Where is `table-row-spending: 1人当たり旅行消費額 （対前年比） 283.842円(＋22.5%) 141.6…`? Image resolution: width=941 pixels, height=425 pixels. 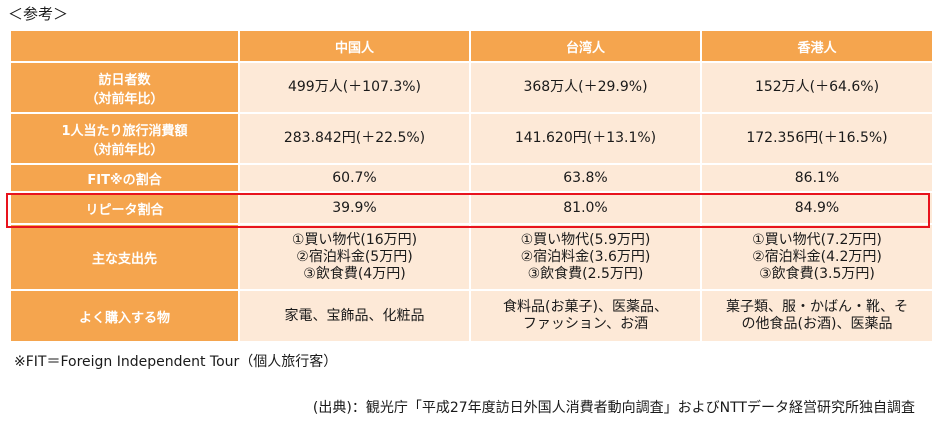
table-row-spending: 1人当たり旅行消費額 （対前年比） 283.842円(＋22.5%) 141.6… is located at coordinates (471, 138).